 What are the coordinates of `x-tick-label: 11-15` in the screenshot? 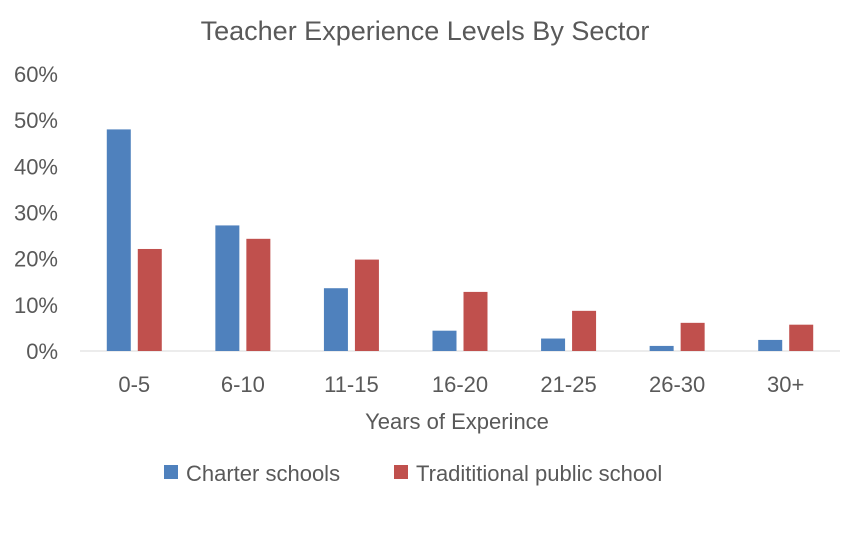 It's located at (351, 384).